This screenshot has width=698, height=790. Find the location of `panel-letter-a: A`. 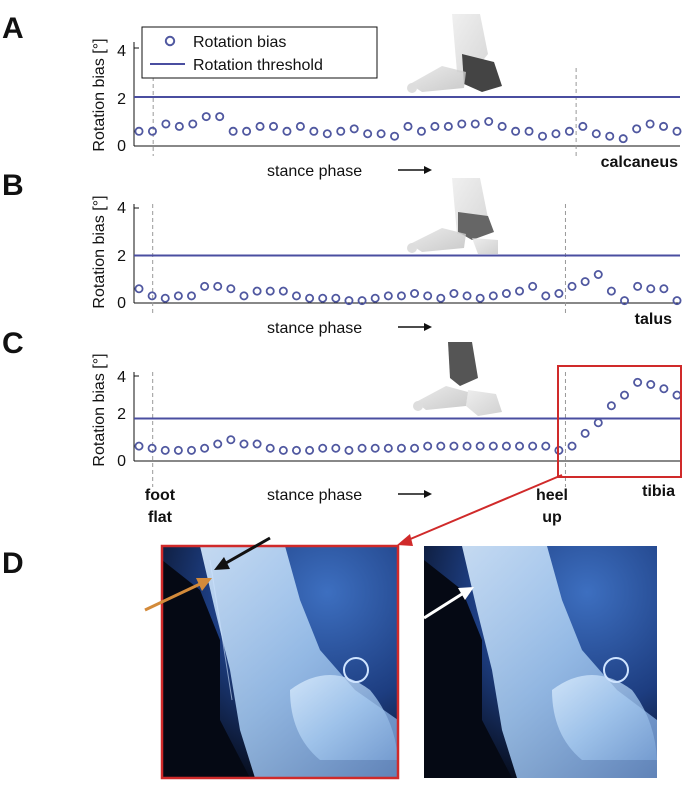

panel-letter-a: A is located at coordinates (13, 28).